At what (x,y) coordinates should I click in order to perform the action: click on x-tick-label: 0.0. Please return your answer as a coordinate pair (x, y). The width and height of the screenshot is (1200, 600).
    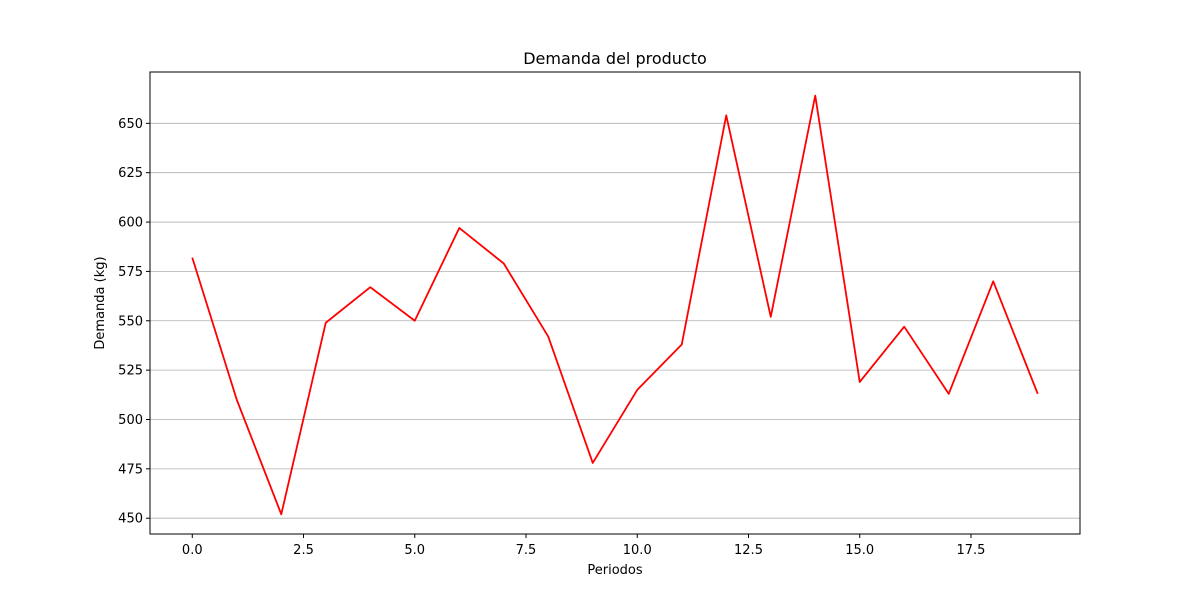
    Looking at the image, I should click on (192, 550).